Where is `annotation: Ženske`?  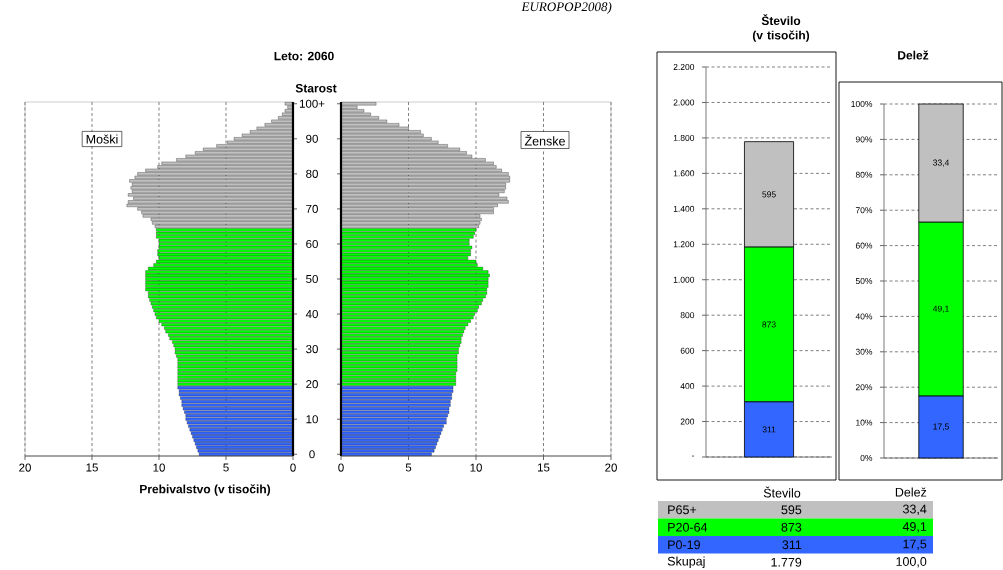 annotation: Ženske is located at coordinates (544, 140).